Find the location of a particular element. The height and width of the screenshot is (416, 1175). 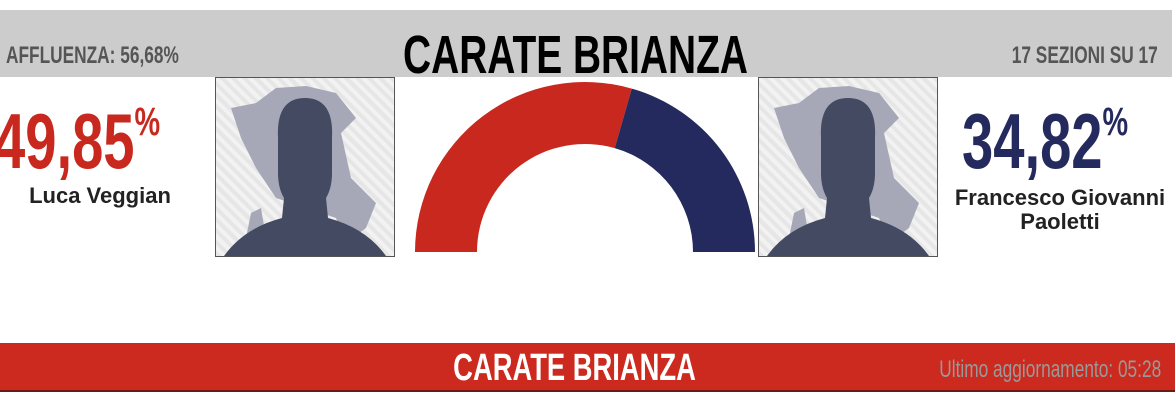

page-title: CARATE BRIANZA is located at coordinates (575, 55).